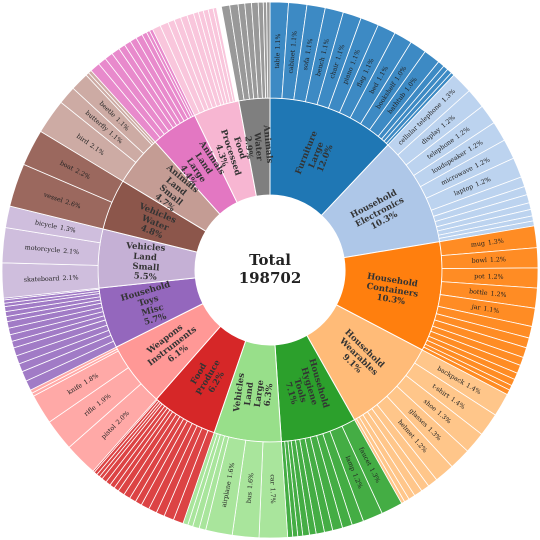 The width and height of the screenshot is (540, 540). What do you see at coordinates (43, 249) in the screenshot?
I see `outer-label-name: motorcycle` at bounding box center [43, 249].